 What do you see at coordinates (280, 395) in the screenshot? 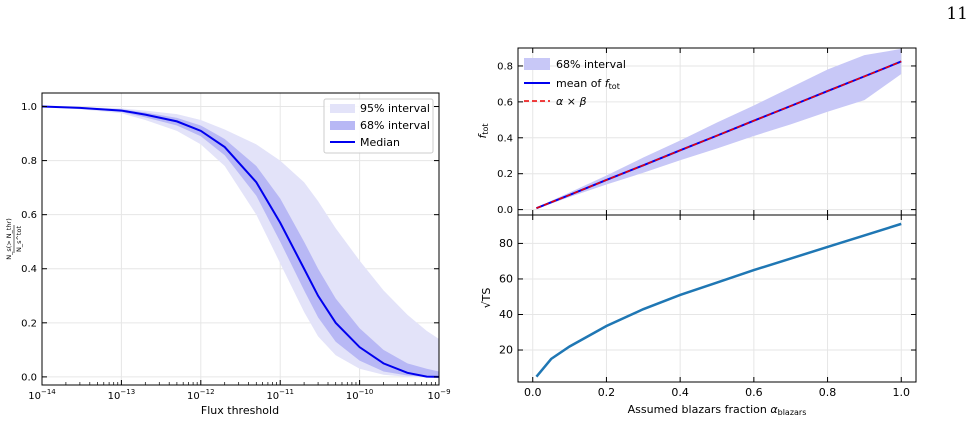
I see `left-x-tick-label: 10−11` at bounding box center [280, 395].